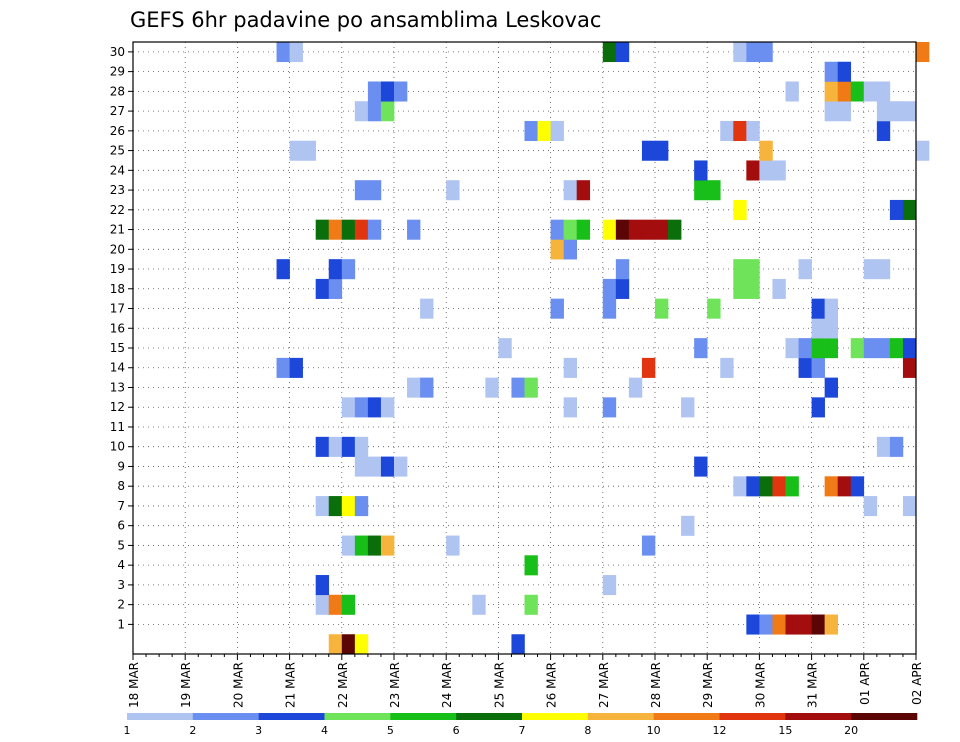  I want to click on y-tick-label: 14, so click(117, 368).